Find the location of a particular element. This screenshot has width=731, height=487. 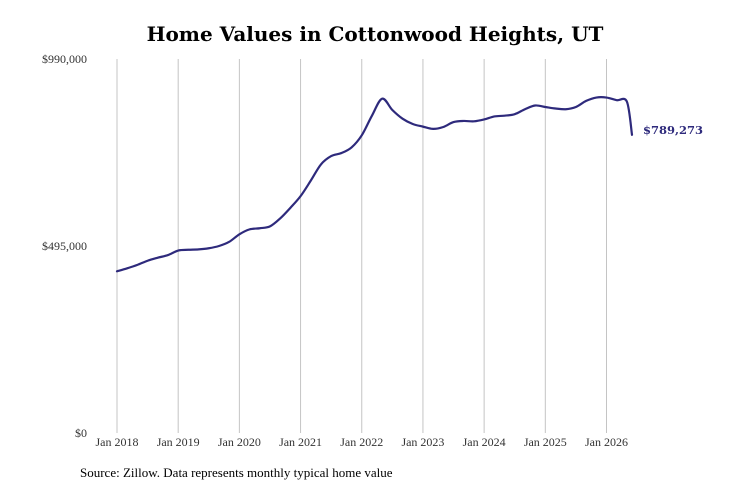

x-tick-label: Jan 2020 is located at coordinates (239, 442).